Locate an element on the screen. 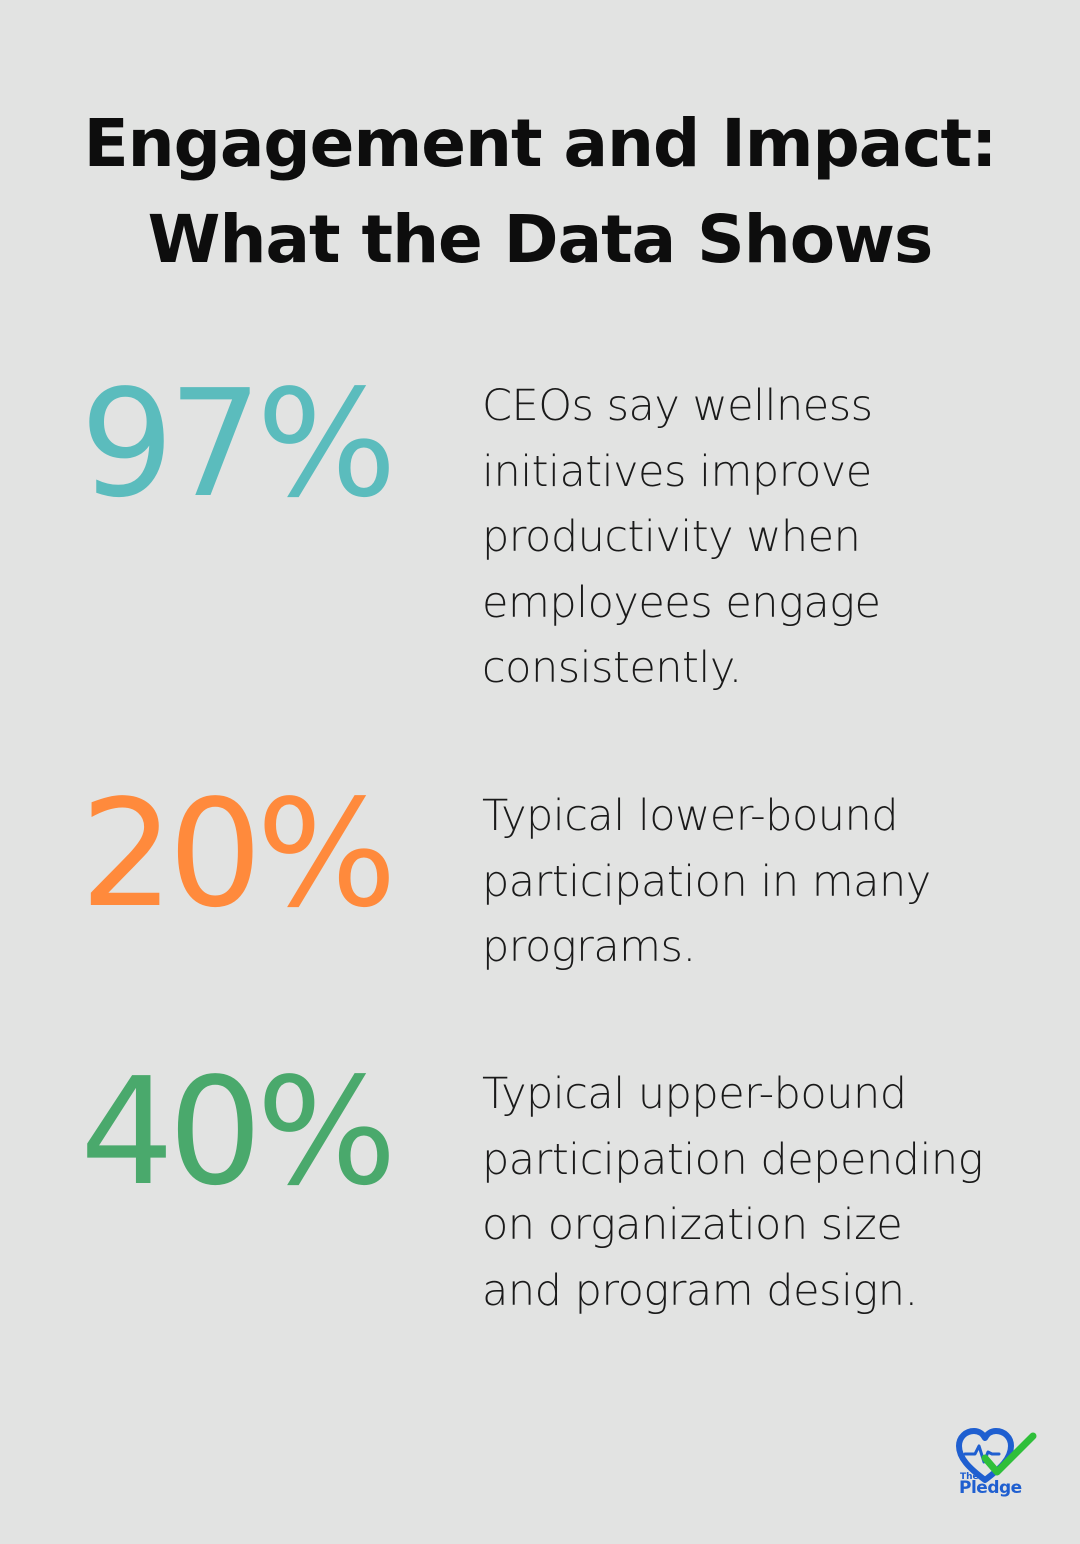  logo-small-text: The is located at coordinates (969, 1477).